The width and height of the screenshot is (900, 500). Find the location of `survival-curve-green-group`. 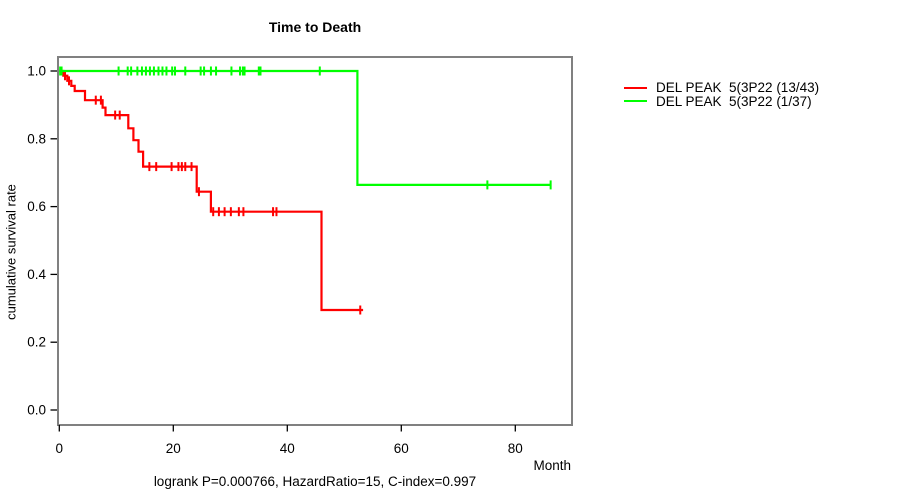

survival-curve-green-group is located at coordinates (305, 127).